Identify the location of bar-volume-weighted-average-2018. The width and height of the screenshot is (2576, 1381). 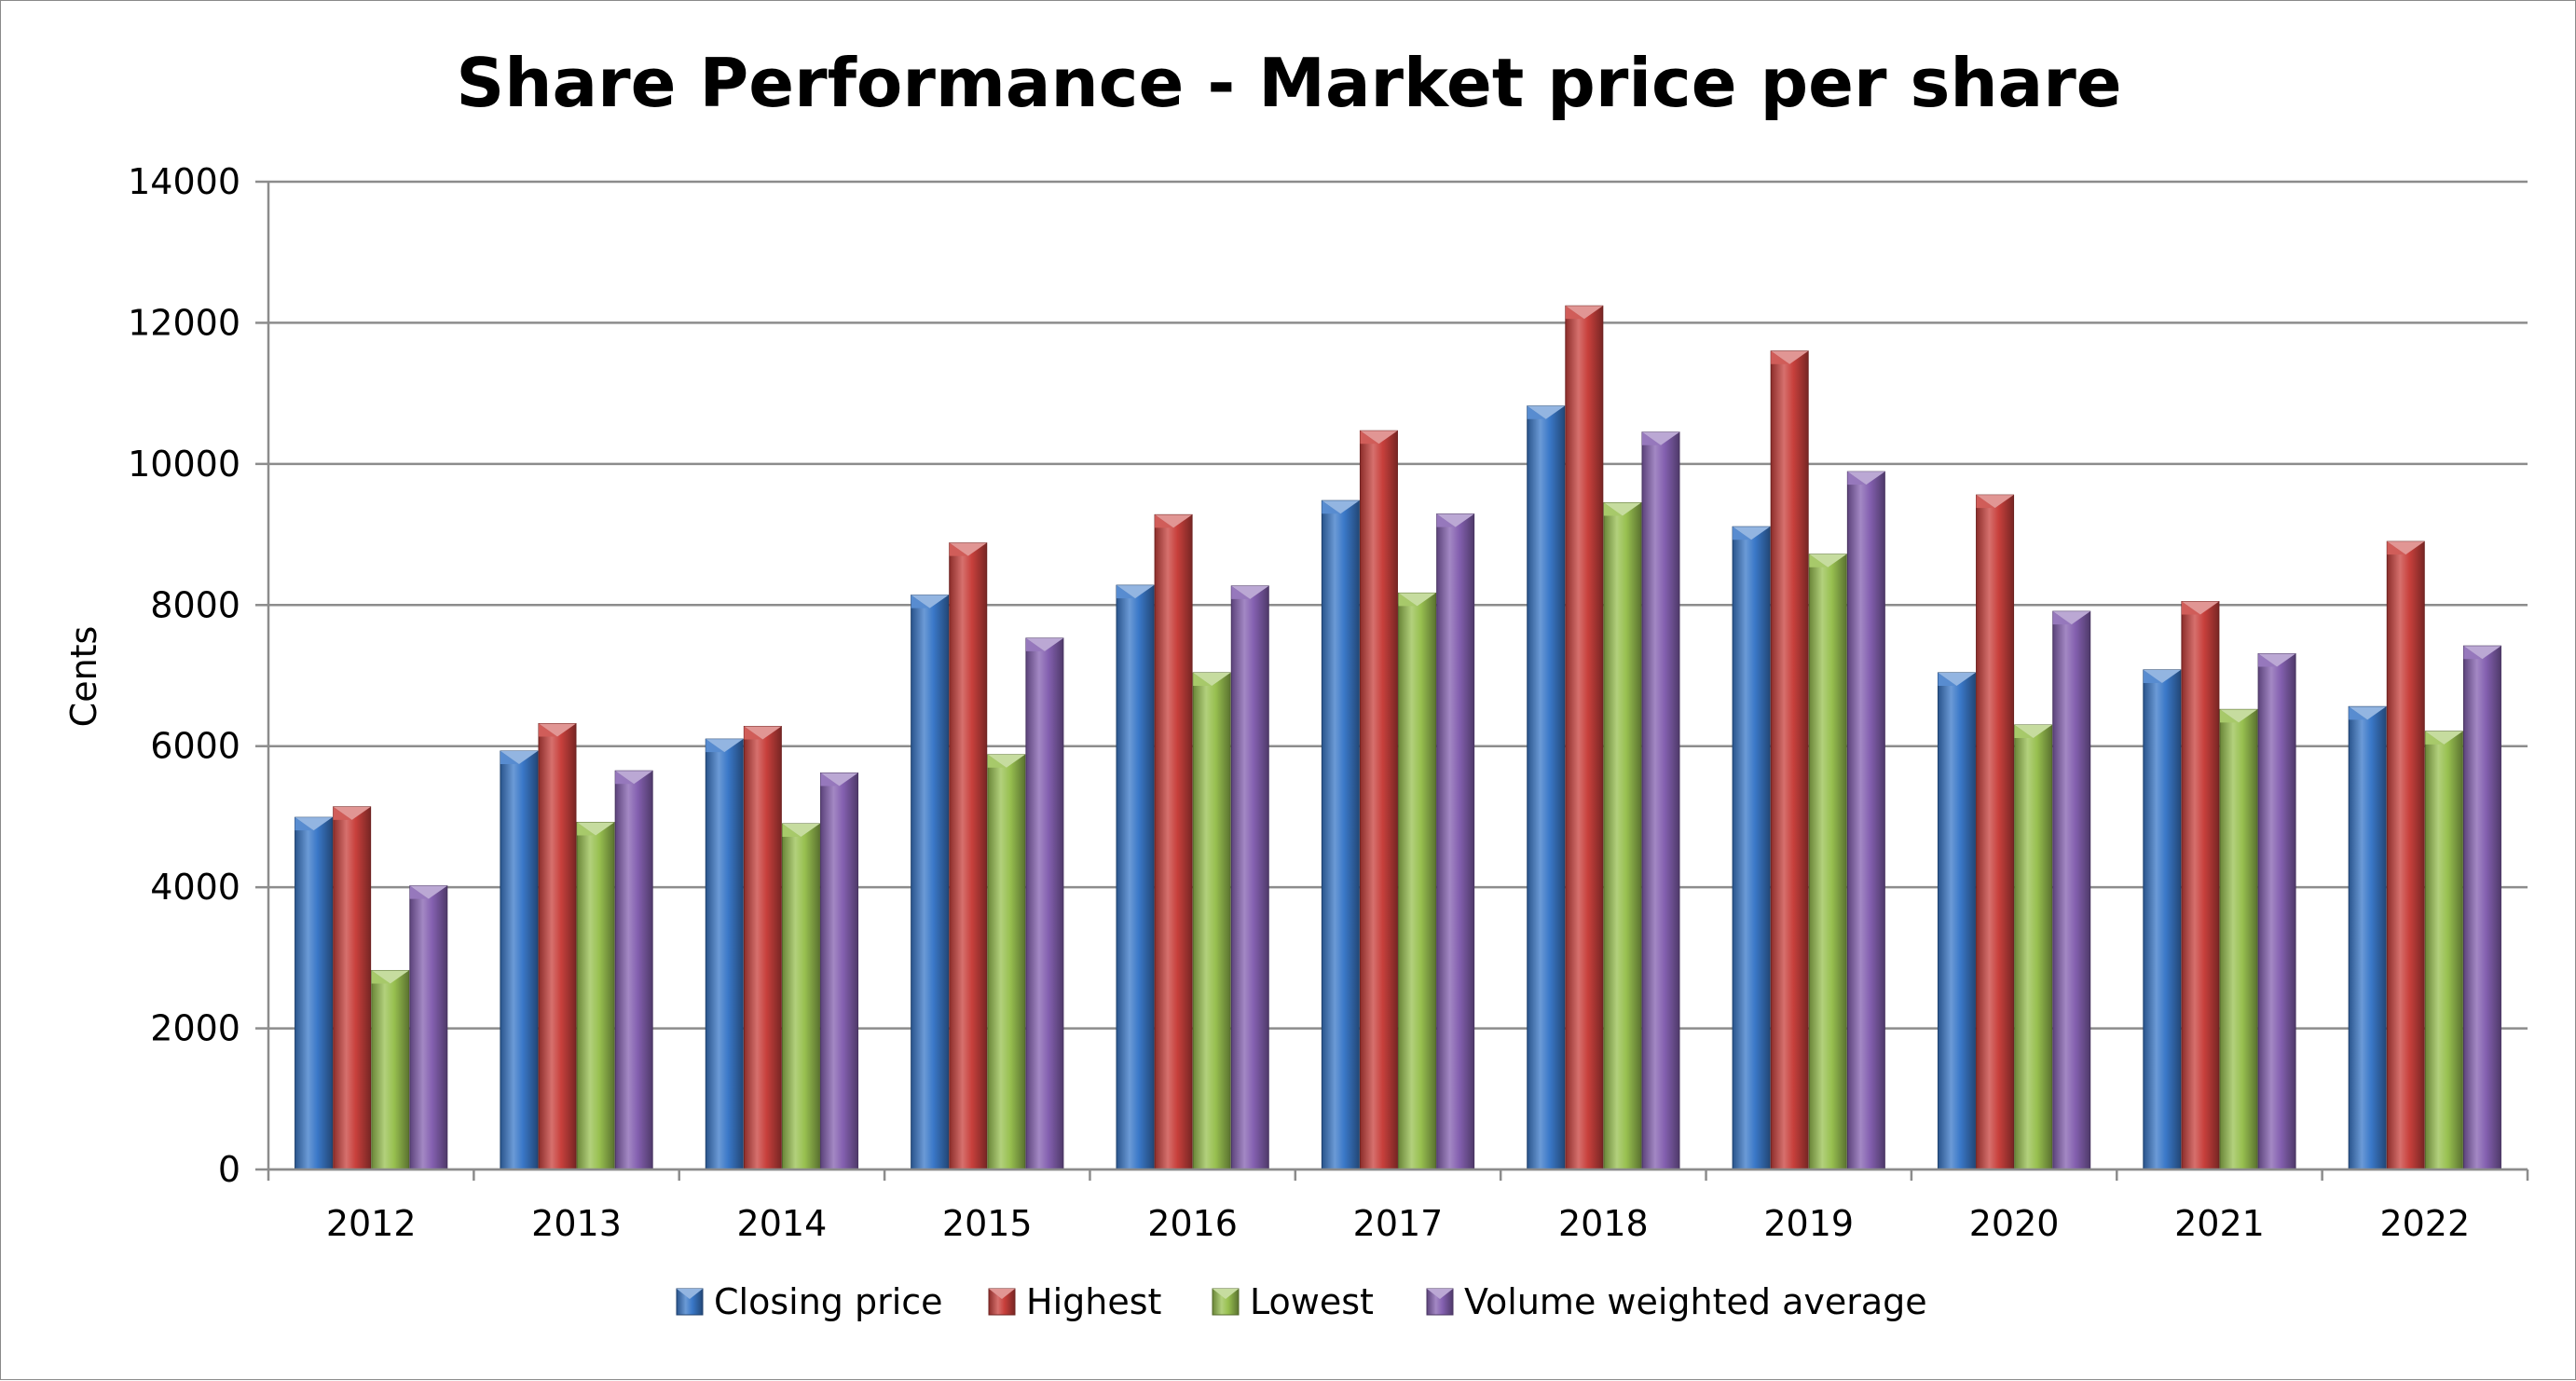
(1660, 800).